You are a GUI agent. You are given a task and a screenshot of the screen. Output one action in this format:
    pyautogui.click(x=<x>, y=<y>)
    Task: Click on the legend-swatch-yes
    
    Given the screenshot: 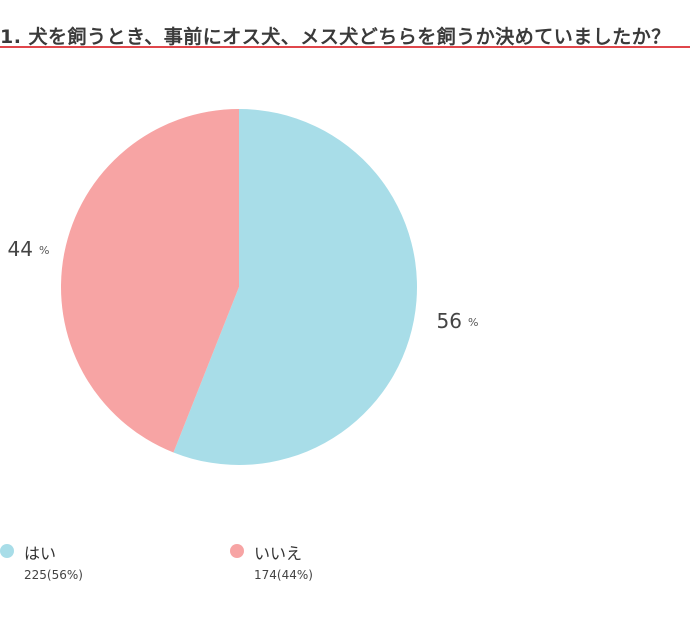 What is the action you would take?
    pyautogui.click(x=7, y=551)
    